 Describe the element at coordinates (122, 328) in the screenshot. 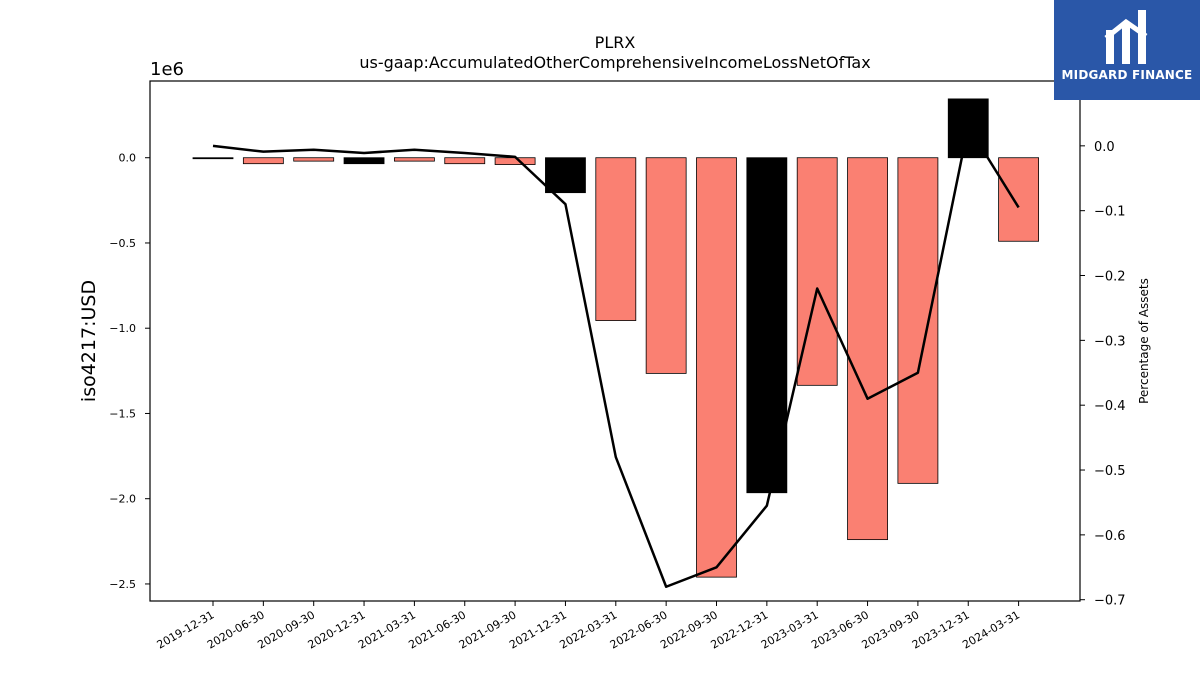

I see `y-tick-label: −1.0` at that location.